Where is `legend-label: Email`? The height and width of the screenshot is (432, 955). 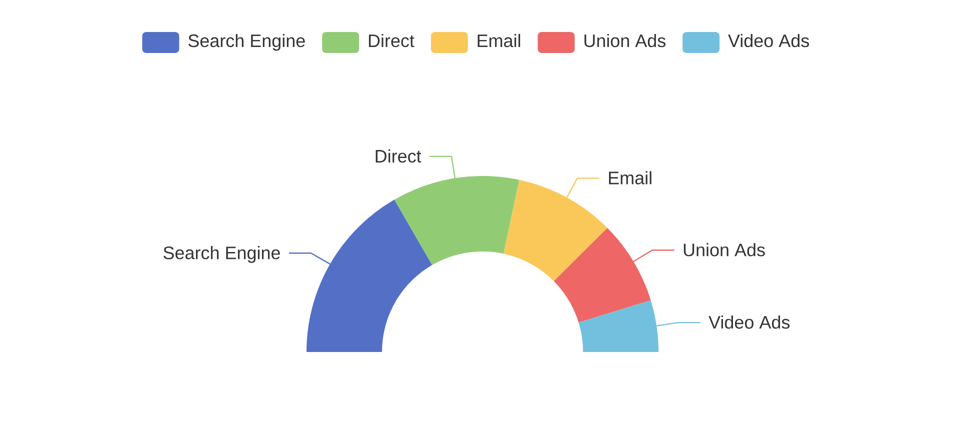 legend-label: Email is located at coordinates (499, 41).